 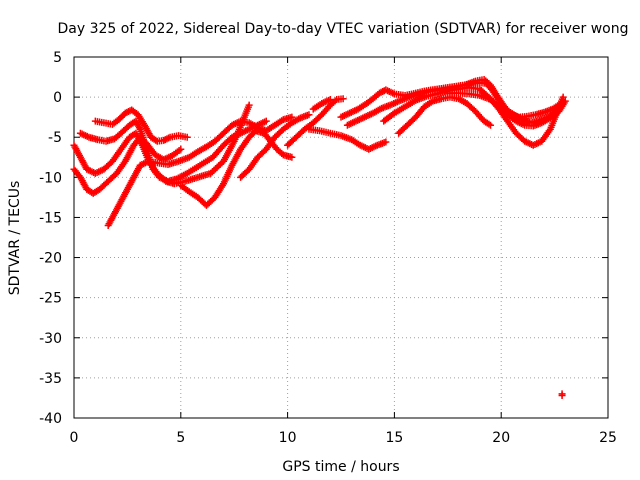 What do you see at coordinates (50, 218) in the screenshot?
I see `y-tick-label: -15` at bounding box center [50, 218].